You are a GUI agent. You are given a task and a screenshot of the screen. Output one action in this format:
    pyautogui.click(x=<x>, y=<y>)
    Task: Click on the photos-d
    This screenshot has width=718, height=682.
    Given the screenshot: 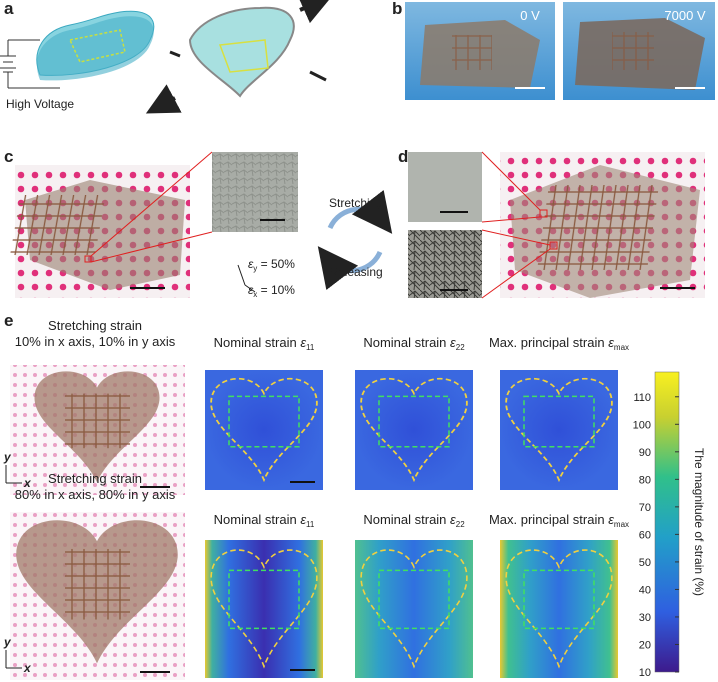 What is the action you would take?
    pyautogui.click(x=556, y=225)
    